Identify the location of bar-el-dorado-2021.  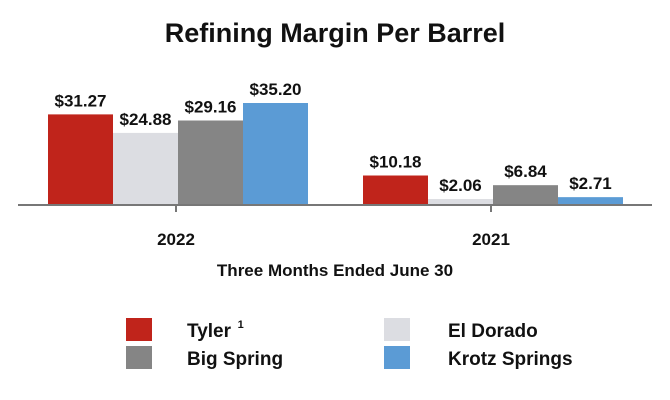
(460, 202).